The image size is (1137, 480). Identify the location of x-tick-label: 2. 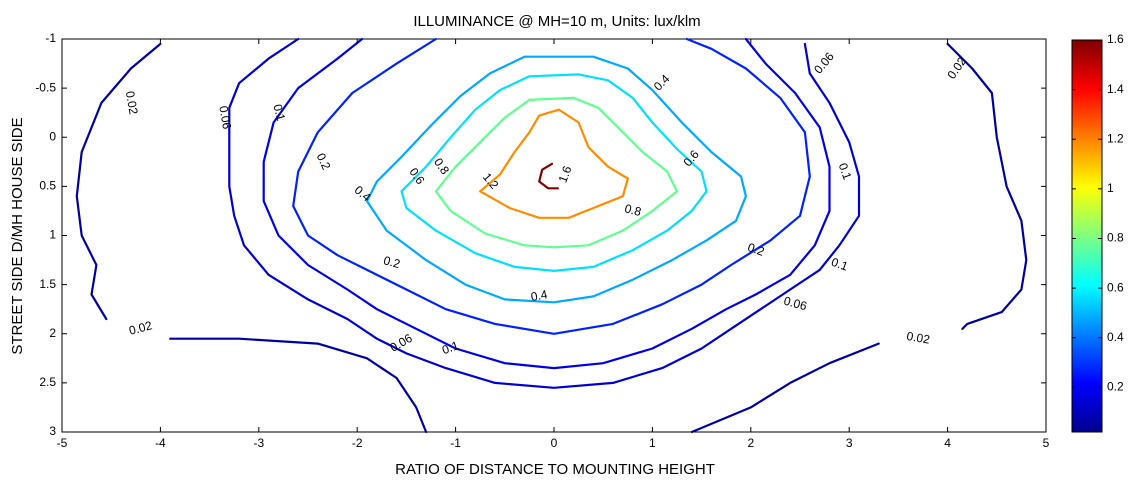
(750, 443).